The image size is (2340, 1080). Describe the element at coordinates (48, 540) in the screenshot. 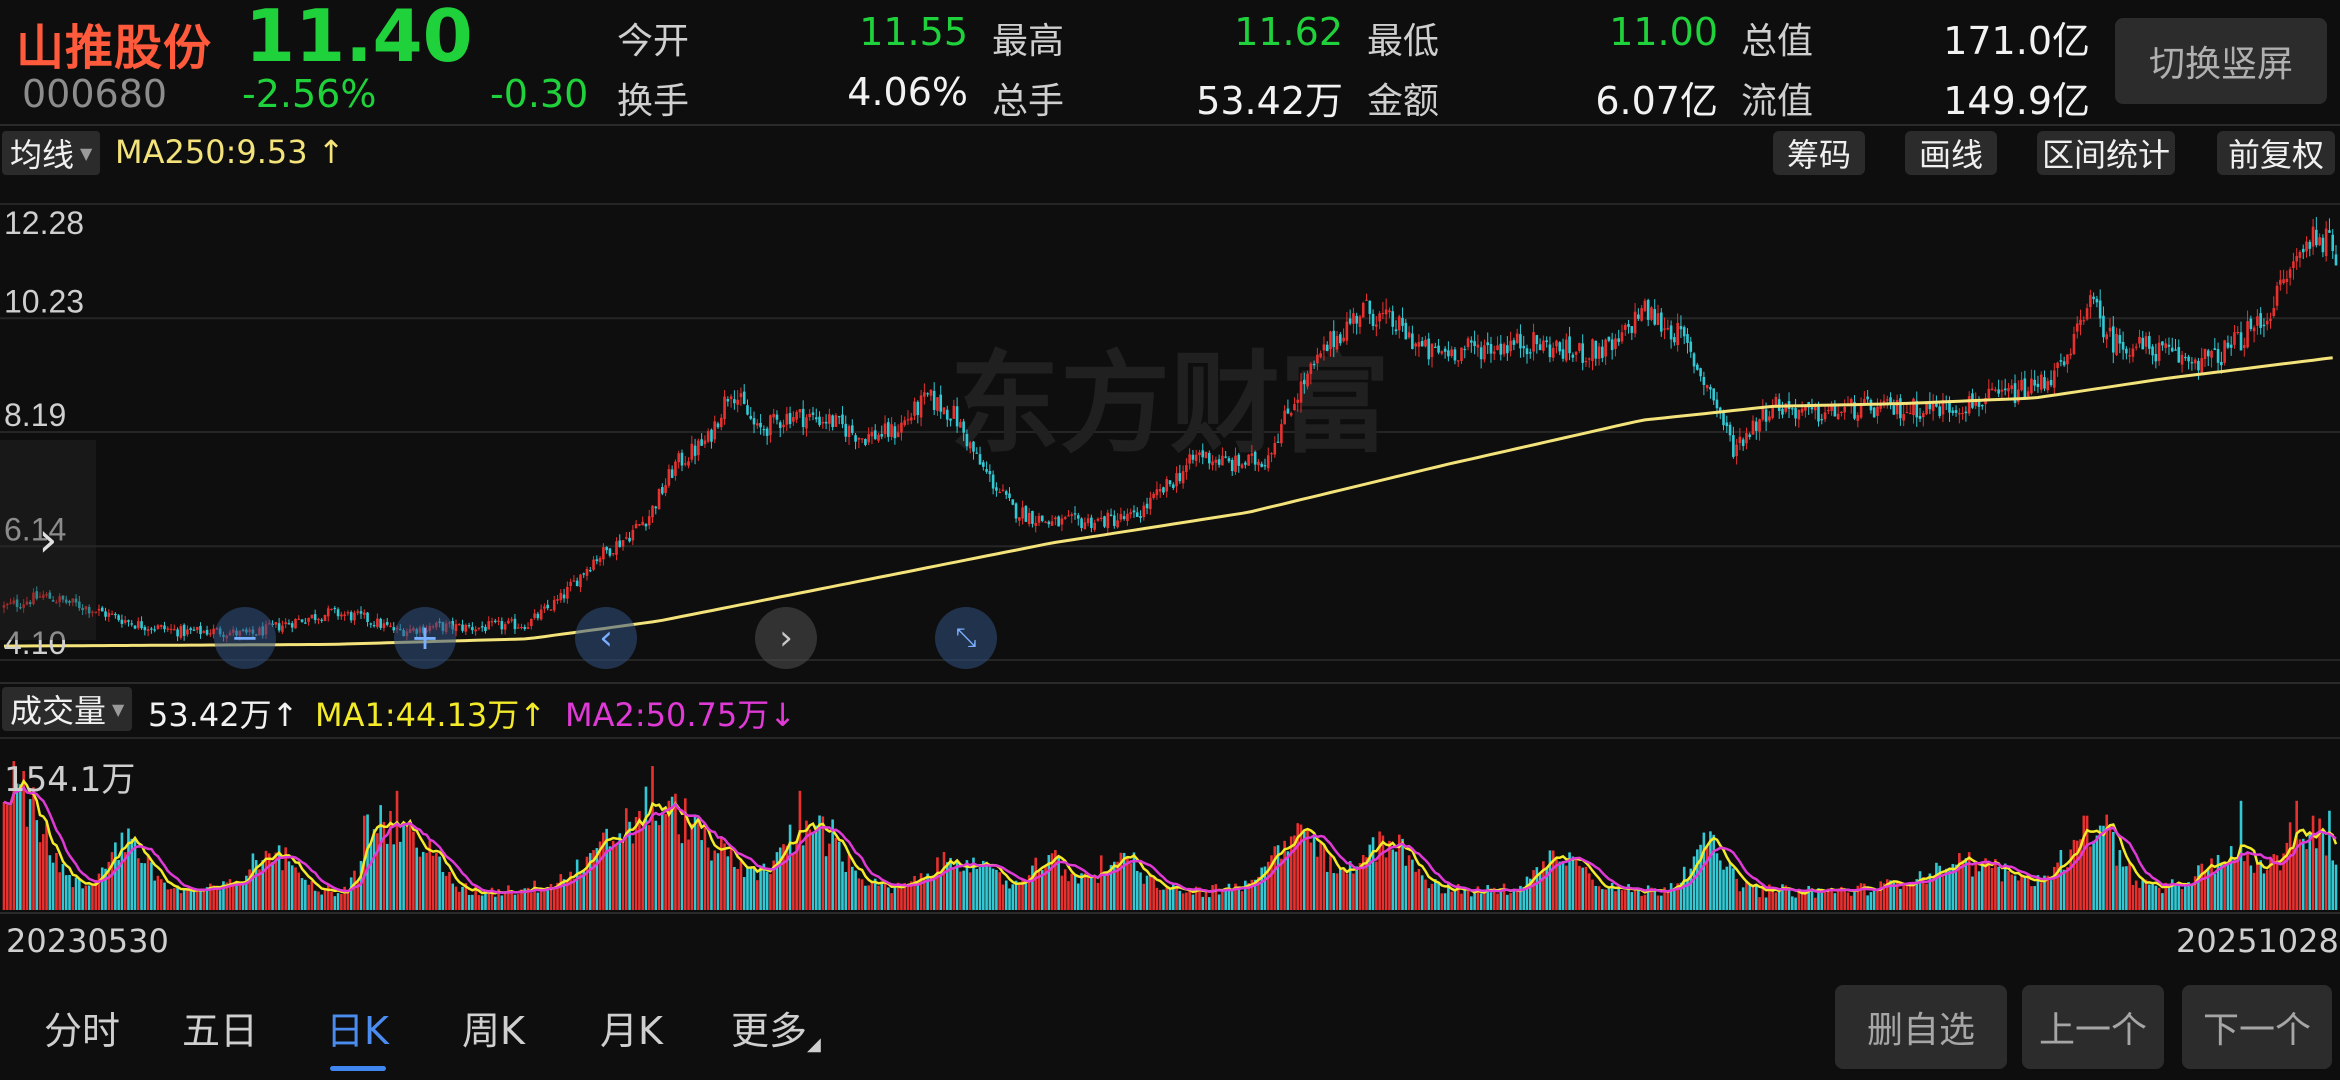

I see `expand-arrow-icon: ›` at that location.